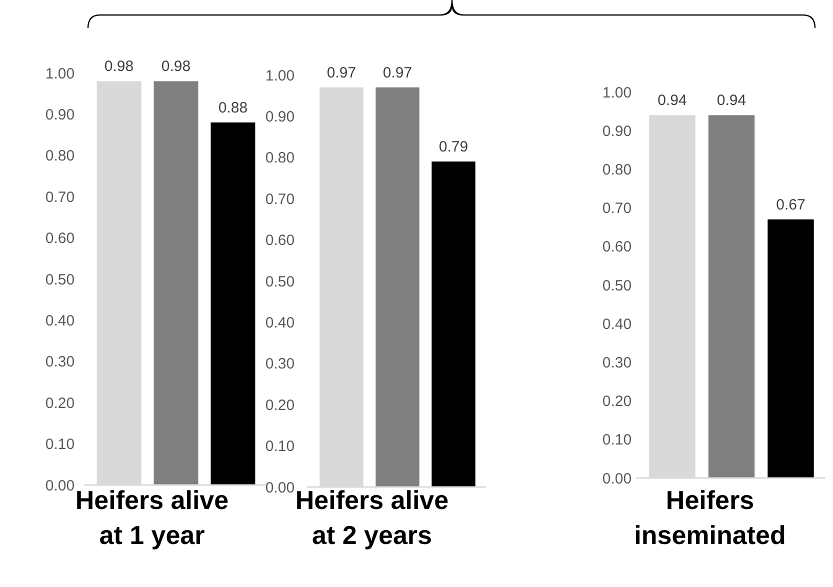  What do you see at coordinates (152, 517) in the screenshot?
I see `x-axis-title: Heifers alive at 1 year` at bounding box center [152, 517].